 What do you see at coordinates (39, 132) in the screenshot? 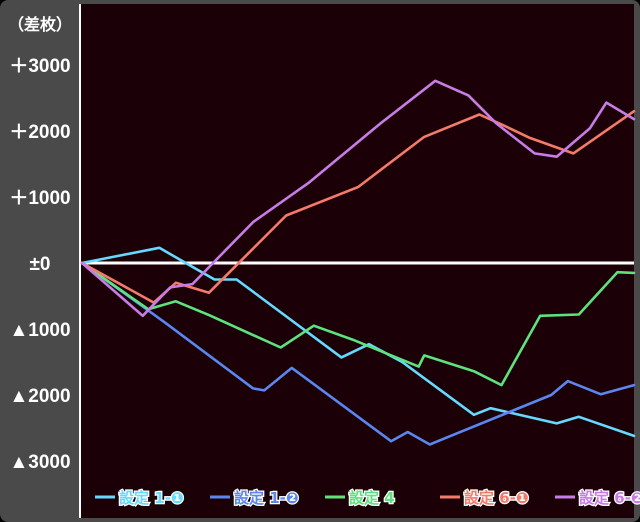
I see `y-tick-label: ＋2000` at bounding box center [39, 132].